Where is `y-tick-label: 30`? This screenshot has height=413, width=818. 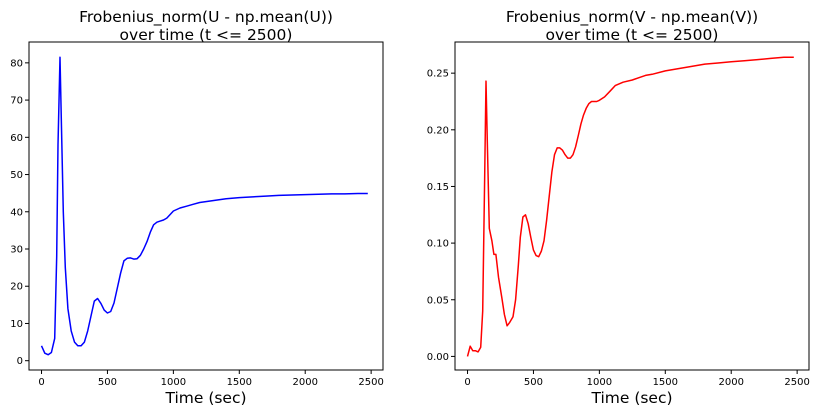 y-tick-label: 30 is located at coordinates (16, 250).